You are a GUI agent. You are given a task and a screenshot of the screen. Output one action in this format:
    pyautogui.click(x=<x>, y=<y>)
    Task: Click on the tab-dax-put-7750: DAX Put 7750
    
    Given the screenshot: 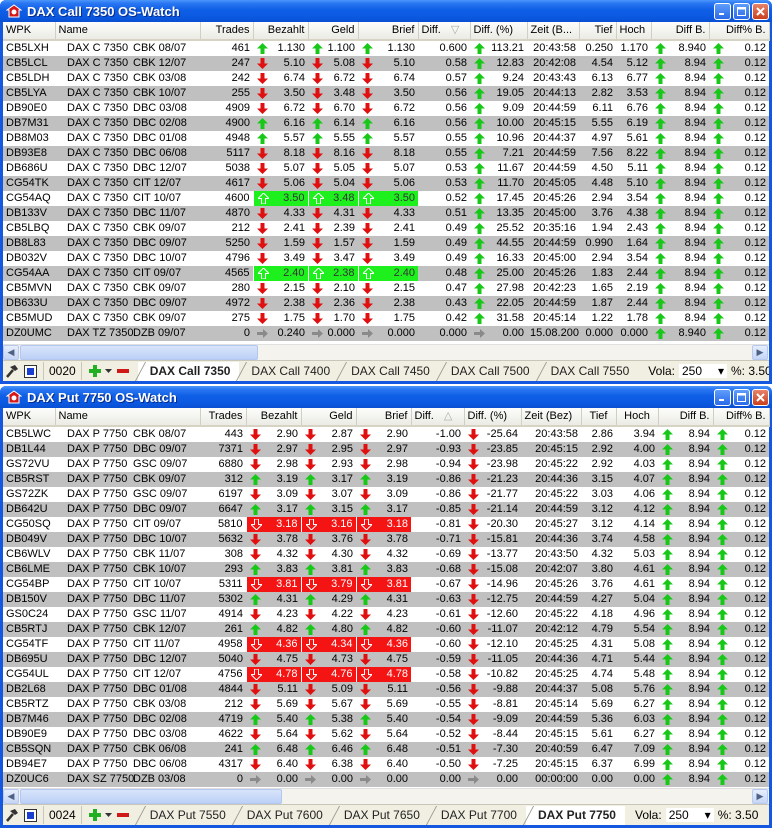 What is the action you would take?
    pyautogui.click(x=575, y=815)
    